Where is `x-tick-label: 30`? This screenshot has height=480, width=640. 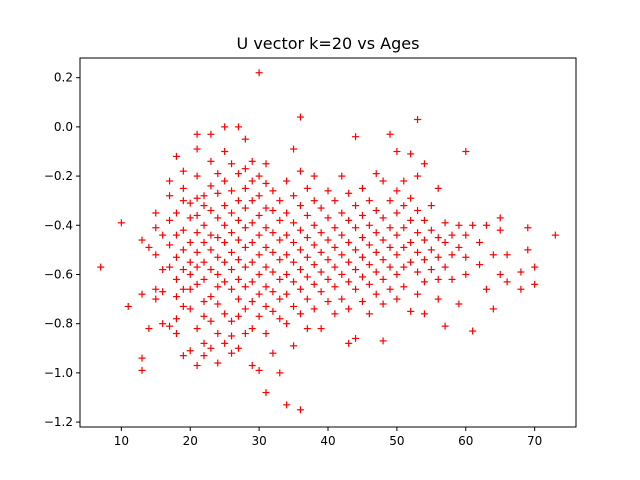 x-tick-label: 30 is located at coordinates (258, 441).